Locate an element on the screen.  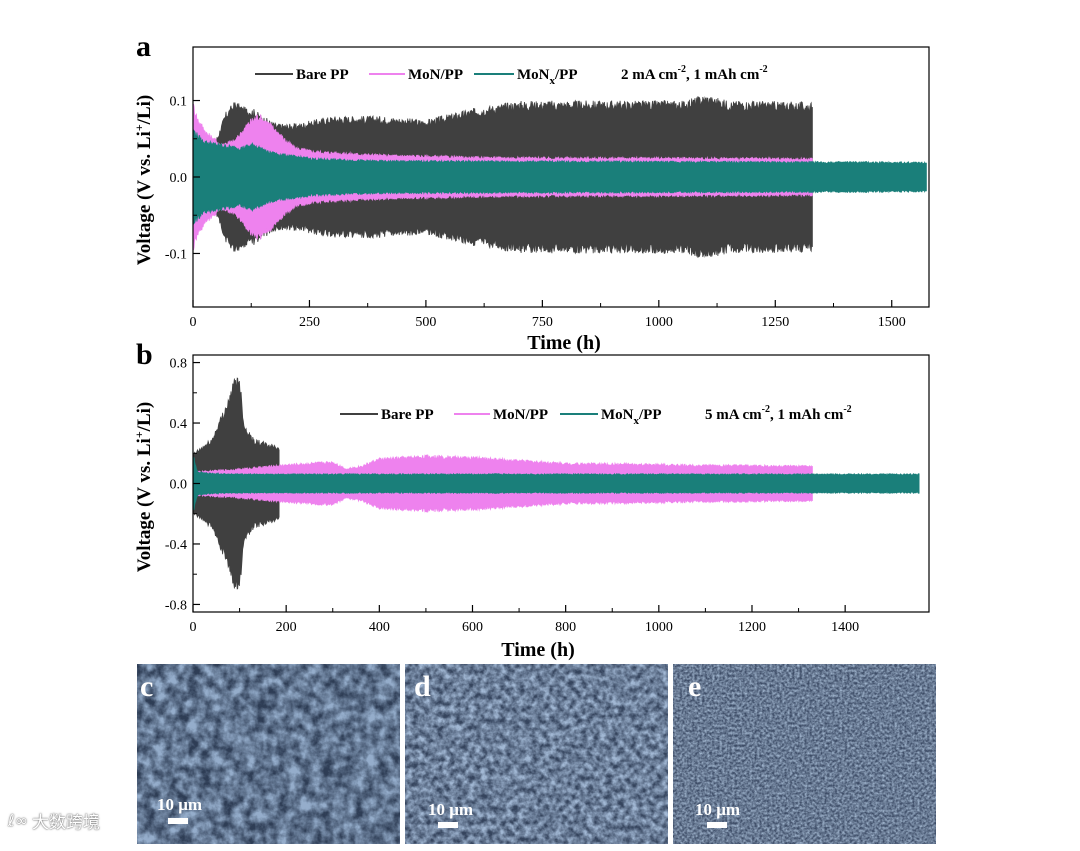
legend-a-bare-pp-label: Bare PP is located at coordinates (322, 75).